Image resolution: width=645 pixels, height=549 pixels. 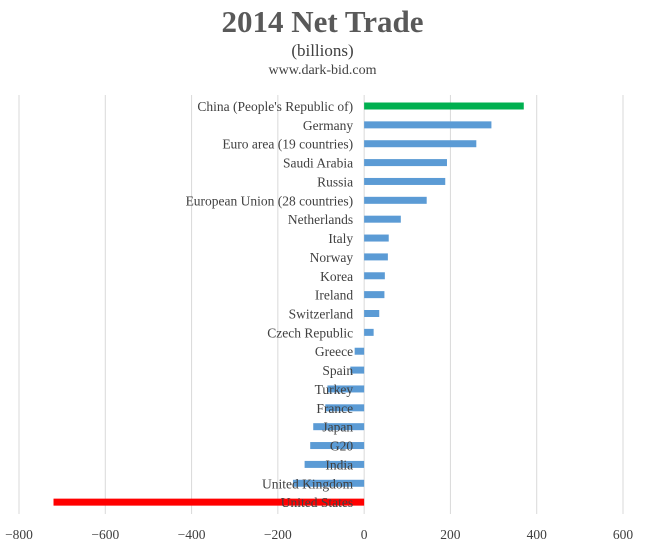 I want to click on category-label: Greece, so click(x=334, y=351).